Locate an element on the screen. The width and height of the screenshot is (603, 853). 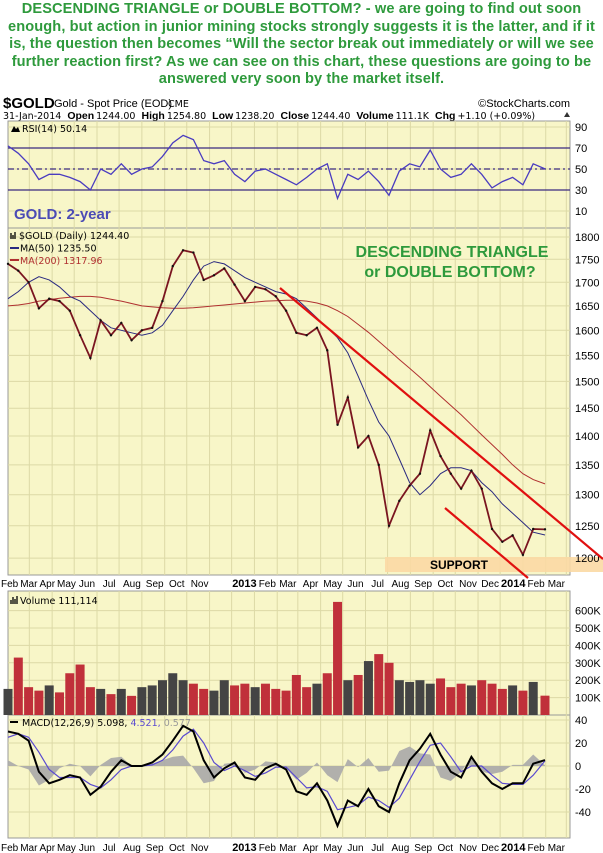
macd-y-tick: 40 is located at coordinates (581, 721).